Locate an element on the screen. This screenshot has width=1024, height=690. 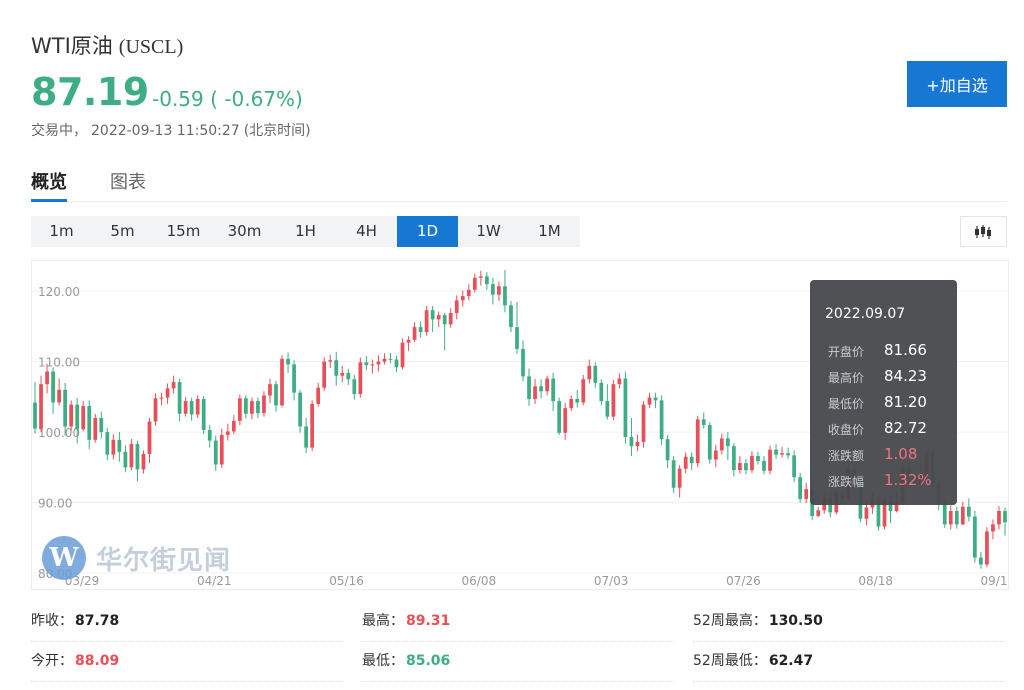
interval-1d: 1D is located at coordinates (427, 231).